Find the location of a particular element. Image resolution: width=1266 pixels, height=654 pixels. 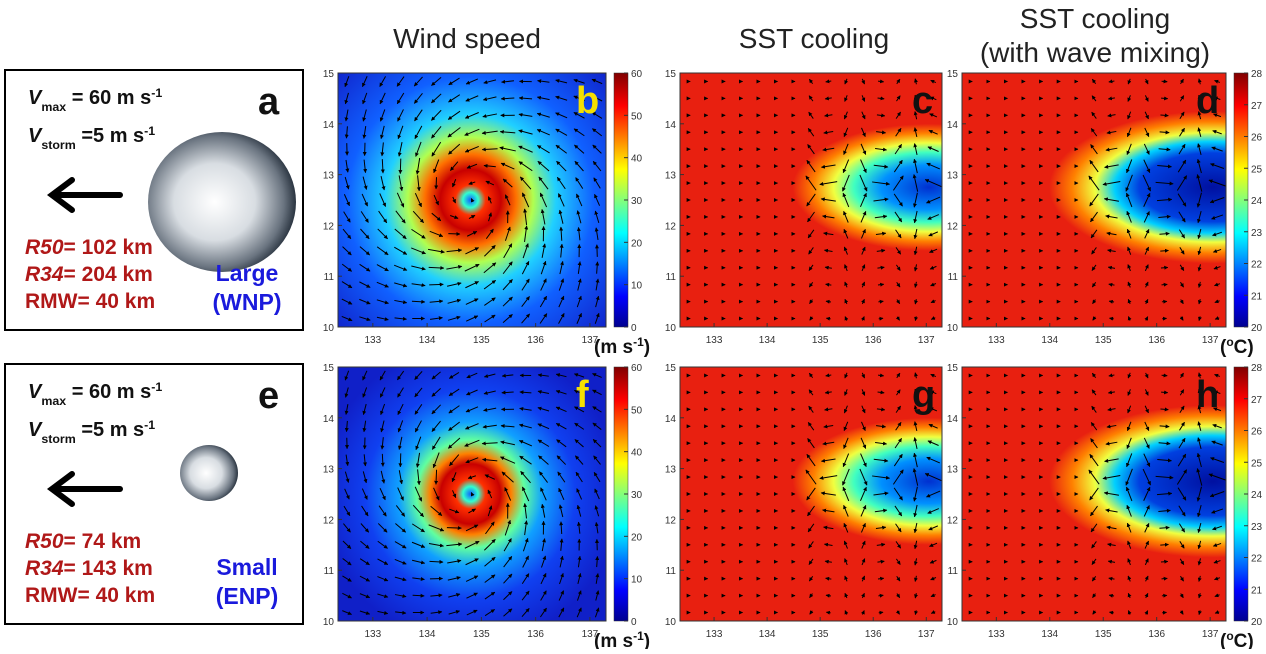

box-text: R34= 143 km is located at coordinates (89, 568).